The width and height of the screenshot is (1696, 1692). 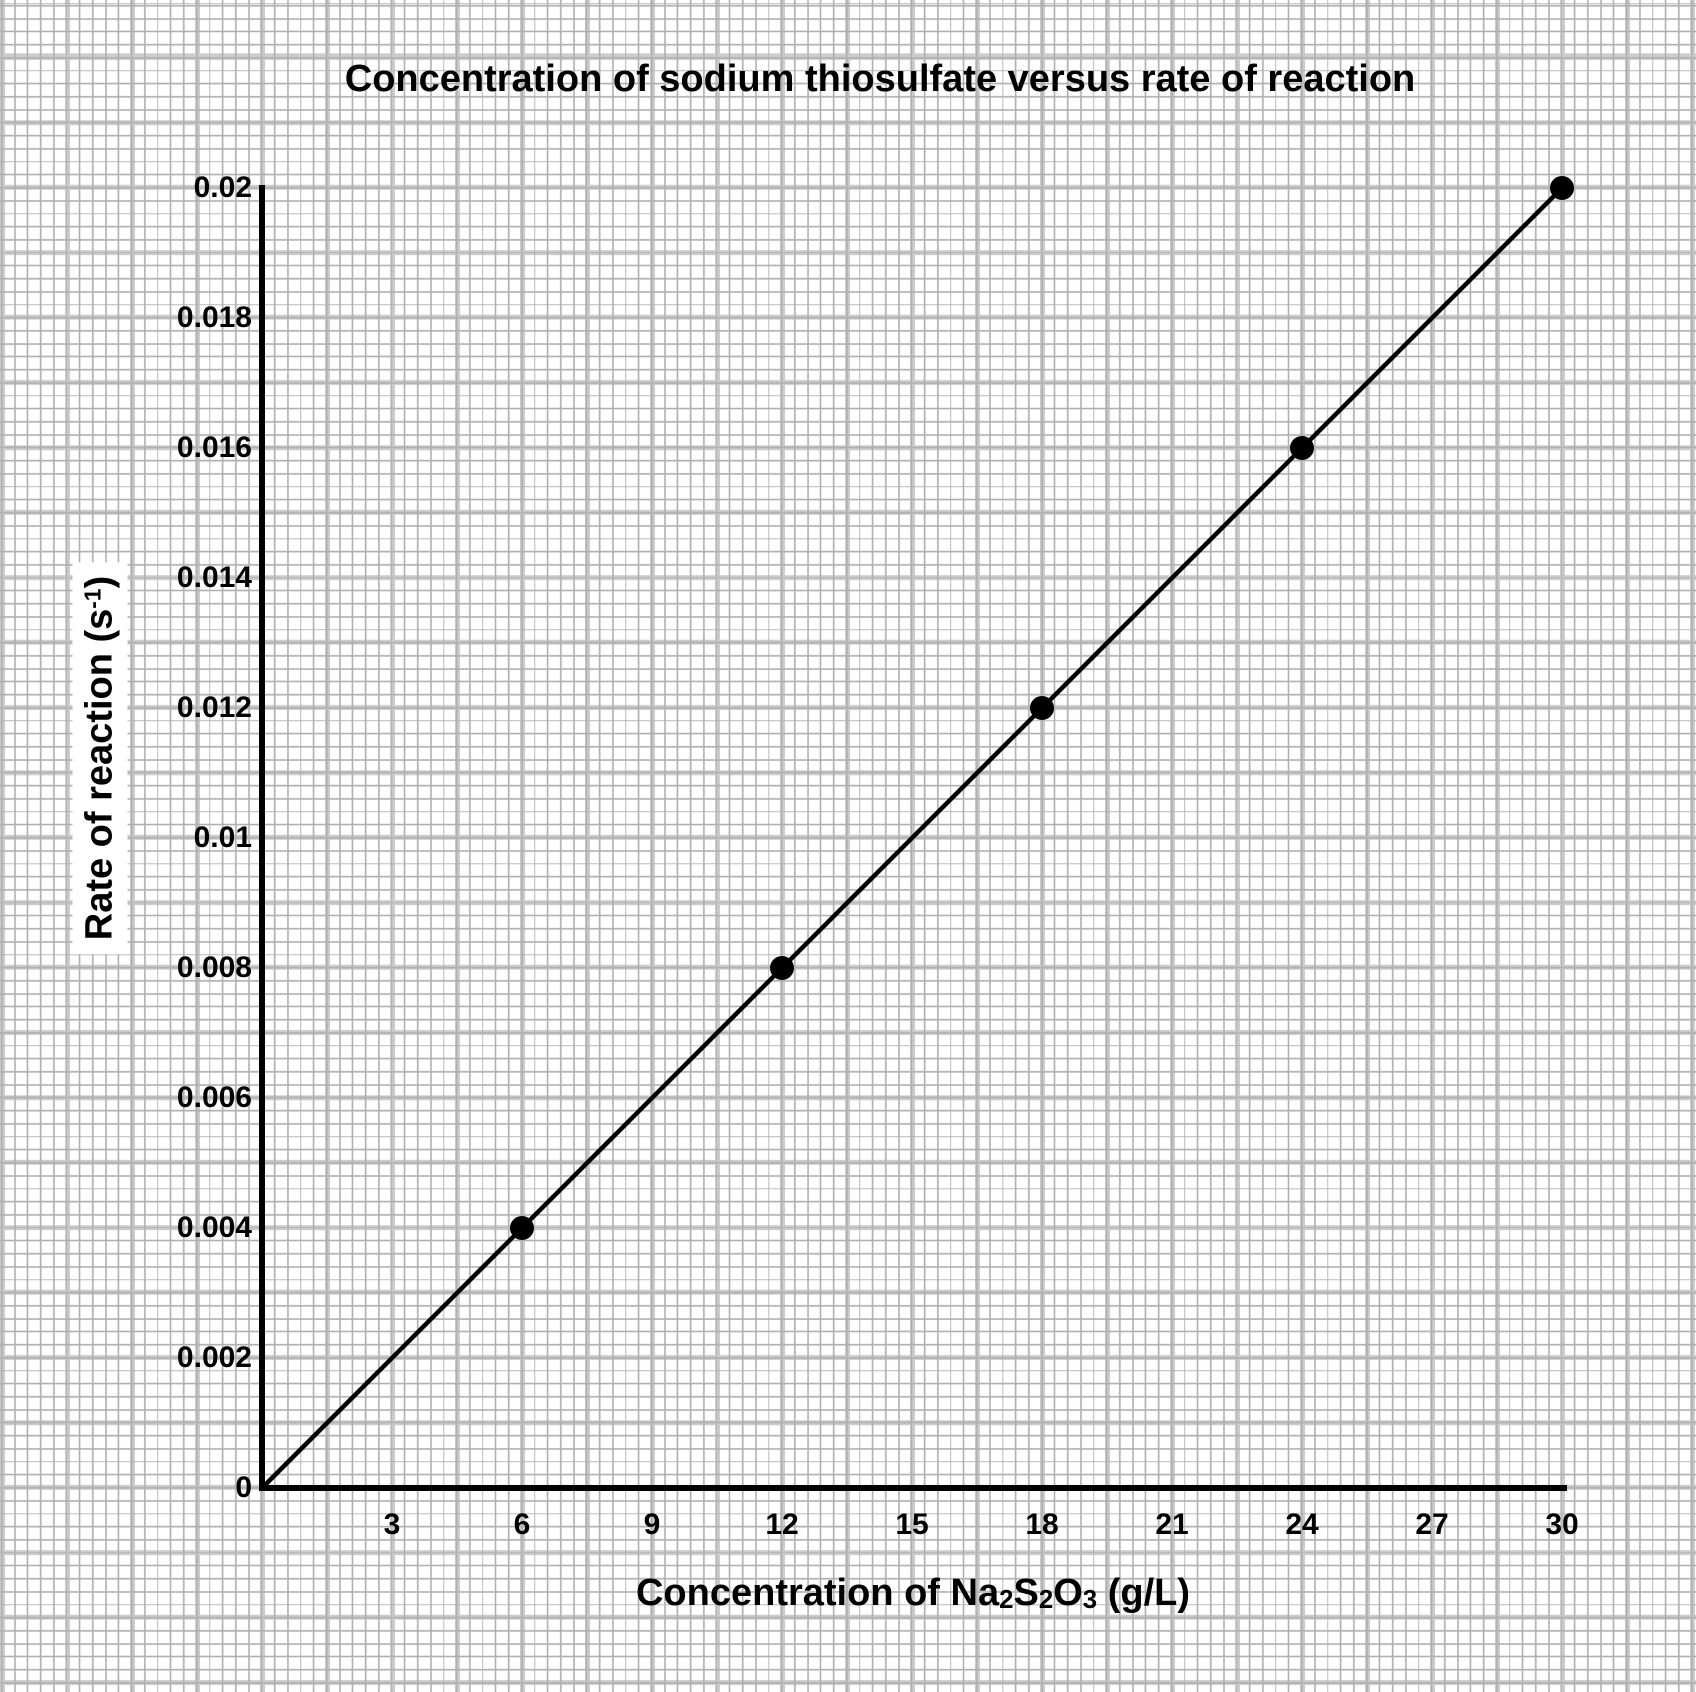 I want to click on x-tick-label: 15, so click(x=912, y=1524).